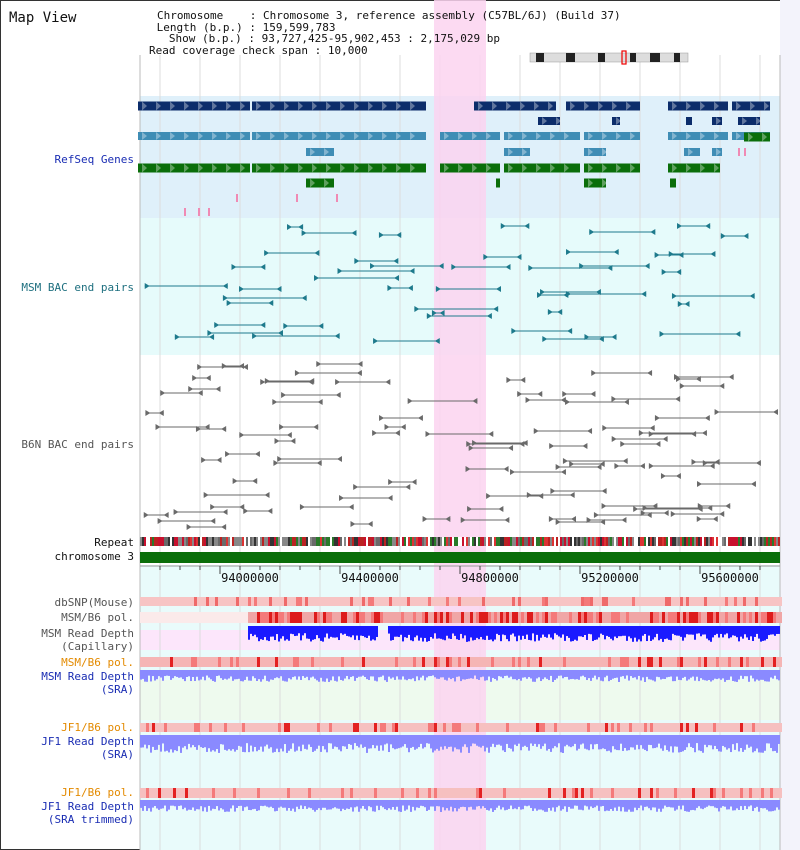 The image size is (800, 850). What do you see at coordinates (97, 727) in the screenshot?
I see `jf1-b6-pol-label-1: JF1/B6 pol.` at bounding box center [97, 727].